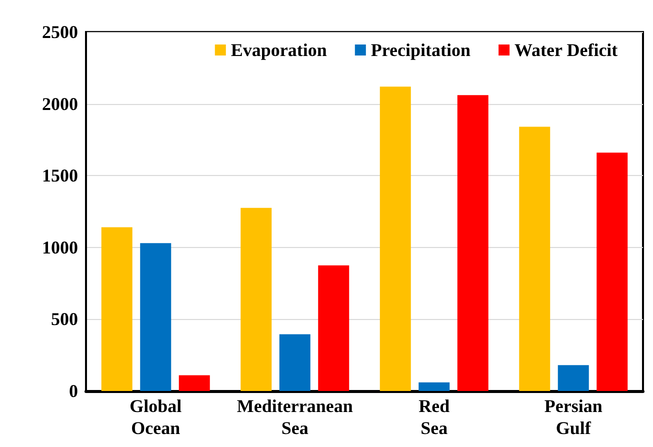 The height and width of the screenshot is (447, 653). Describe the element at coordinates (156, 417) in the screenshot. I see `x-tick-label: Global Ocean` at that location.